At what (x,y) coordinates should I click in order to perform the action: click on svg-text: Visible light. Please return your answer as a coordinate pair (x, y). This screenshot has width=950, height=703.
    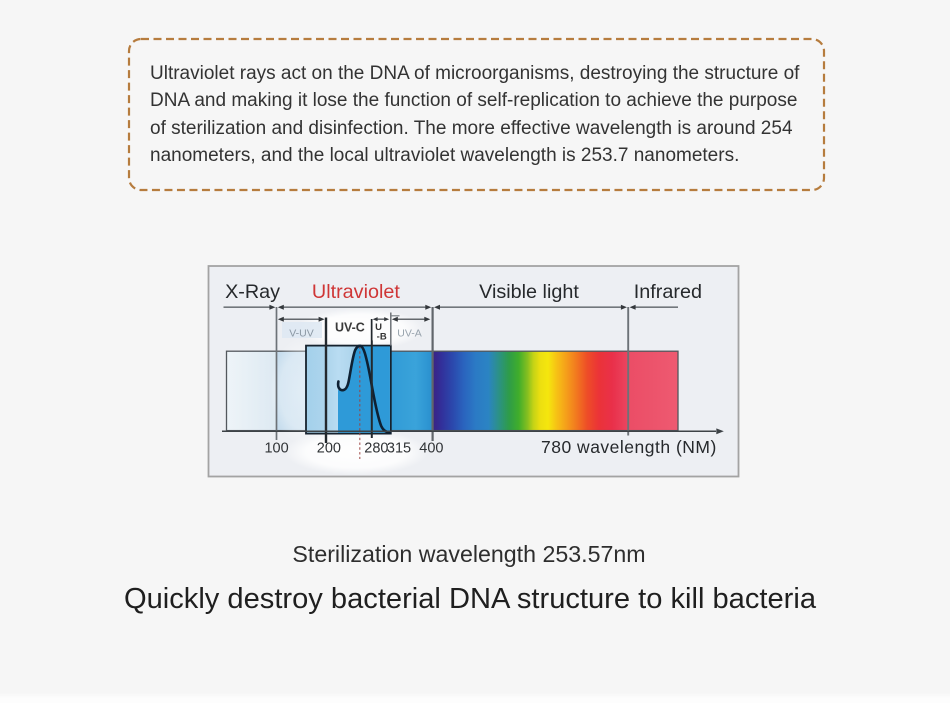
    Looking at the image, I should click on (529, 292).